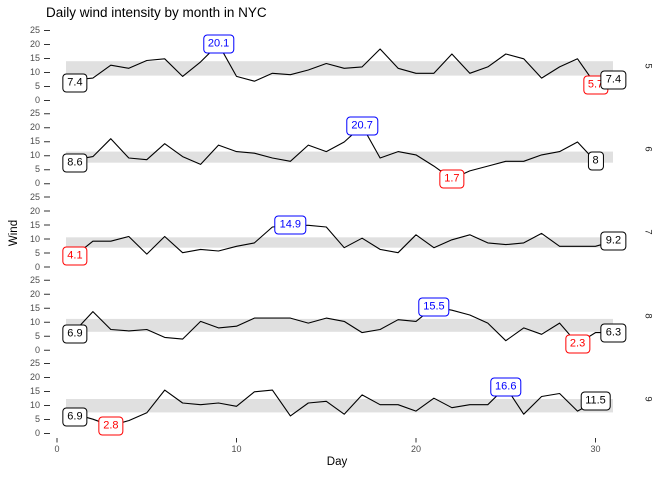  Describe the element at coordinates (595, 161) in the screenshot. I see `last-value-label: 8` at that location.